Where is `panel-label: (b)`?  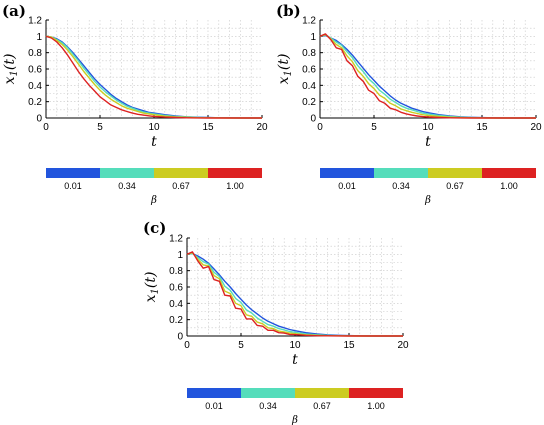
panel-label: (b) is located at coordinates (288, 11).